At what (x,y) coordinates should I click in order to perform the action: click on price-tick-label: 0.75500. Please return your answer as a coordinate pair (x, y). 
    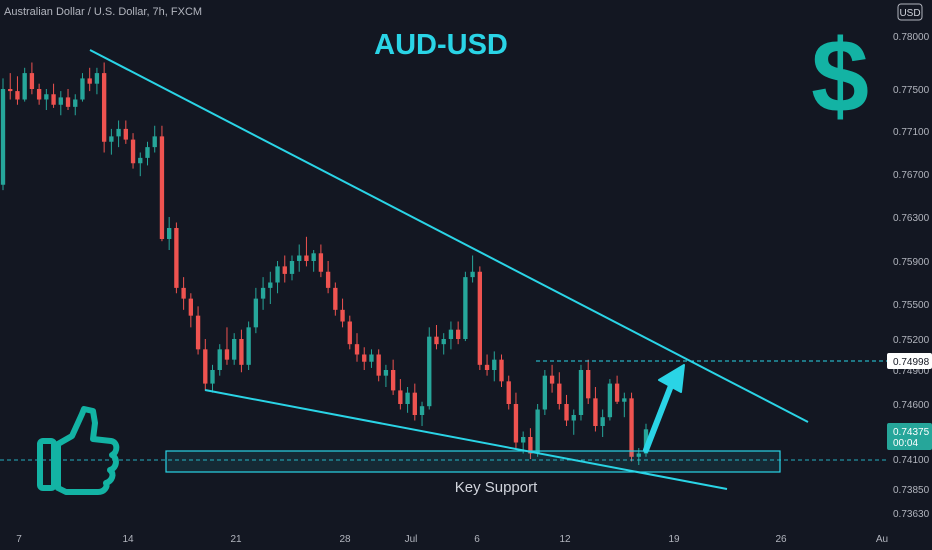
    Looking at the image, I should click on (911, 305).